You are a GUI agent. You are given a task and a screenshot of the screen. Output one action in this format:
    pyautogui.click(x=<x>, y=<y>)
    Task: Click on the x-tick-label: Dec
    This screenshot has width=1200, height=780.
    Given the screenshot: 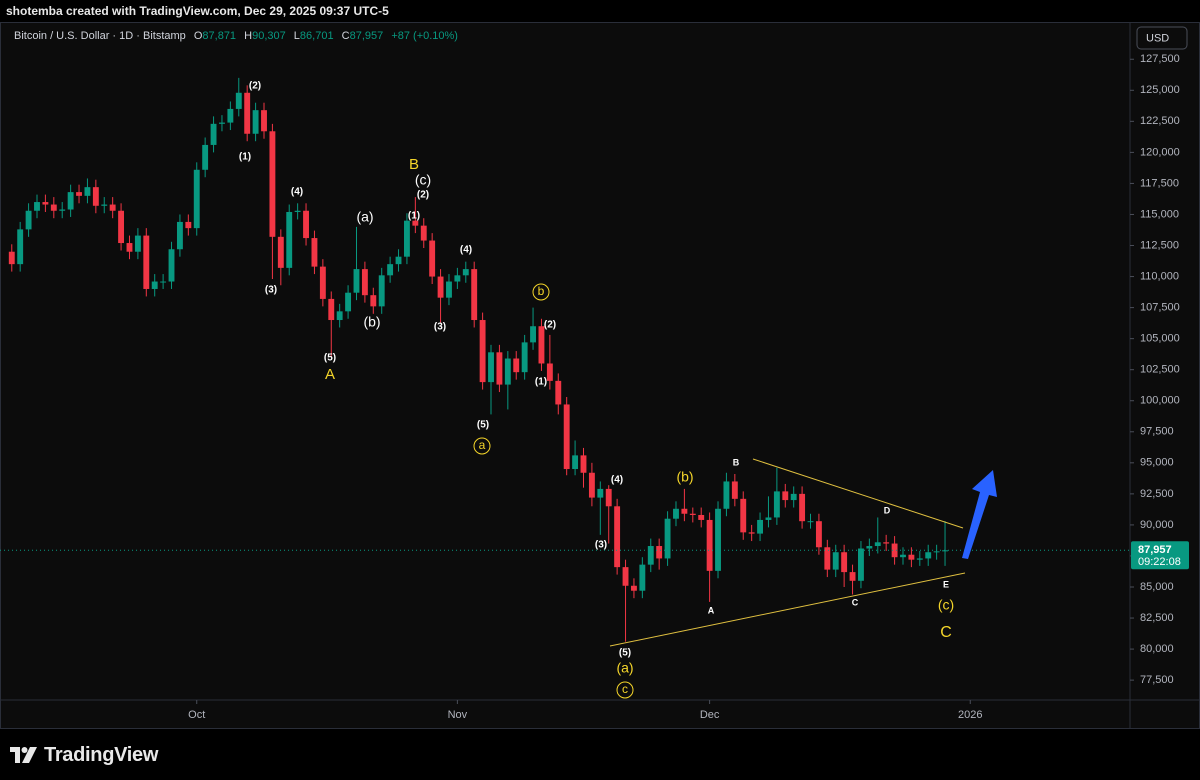 What is the action you would take?
    pyautogui.click(x=710, y=715)
    